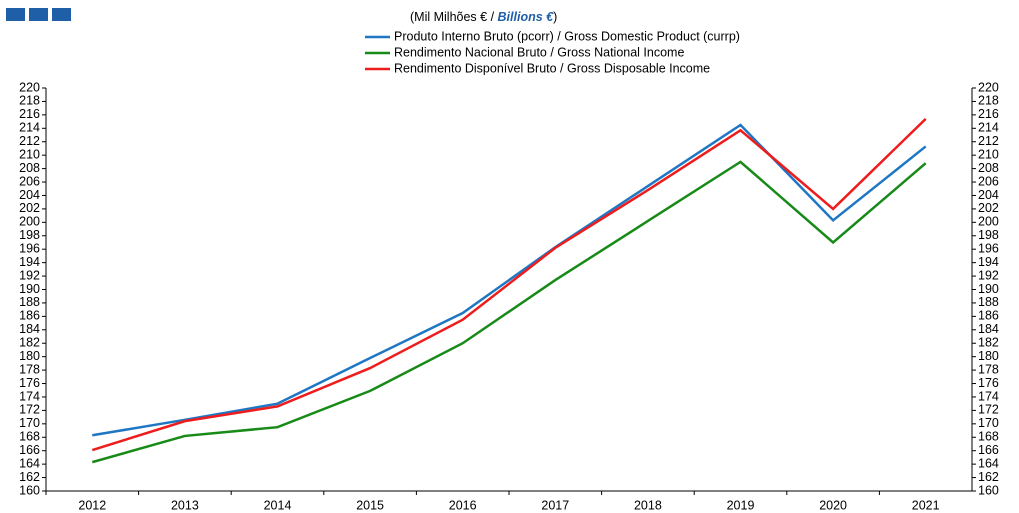  Describe the element at coordinates (29, 208) in the screenshot. I see `y-tick-label: 202` at that location.